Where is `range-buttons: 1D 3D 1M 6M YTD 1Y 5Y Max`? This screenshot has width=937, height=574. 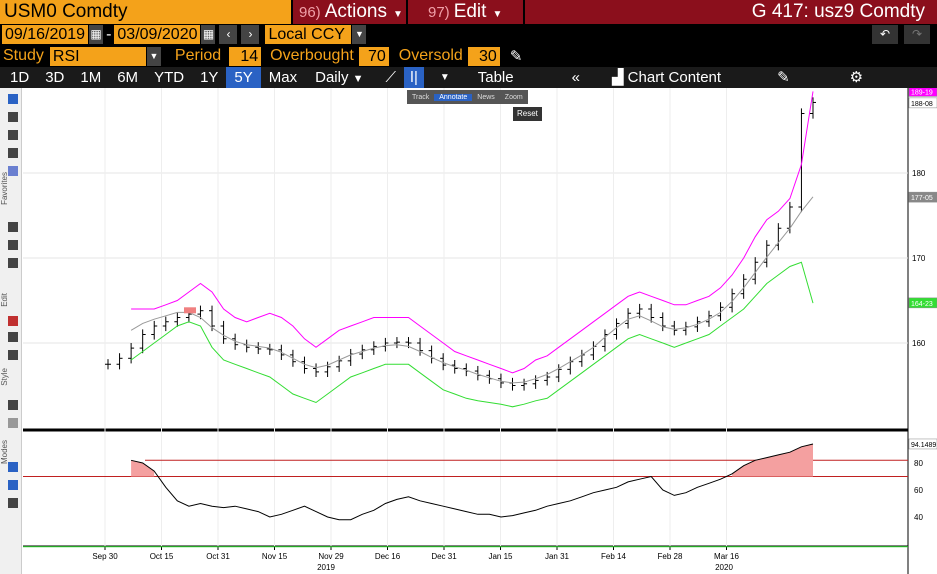 range-buttons: 1D 3D 1M 6M YTD 1Y 5Y Max is located at coordinates (153, 77).